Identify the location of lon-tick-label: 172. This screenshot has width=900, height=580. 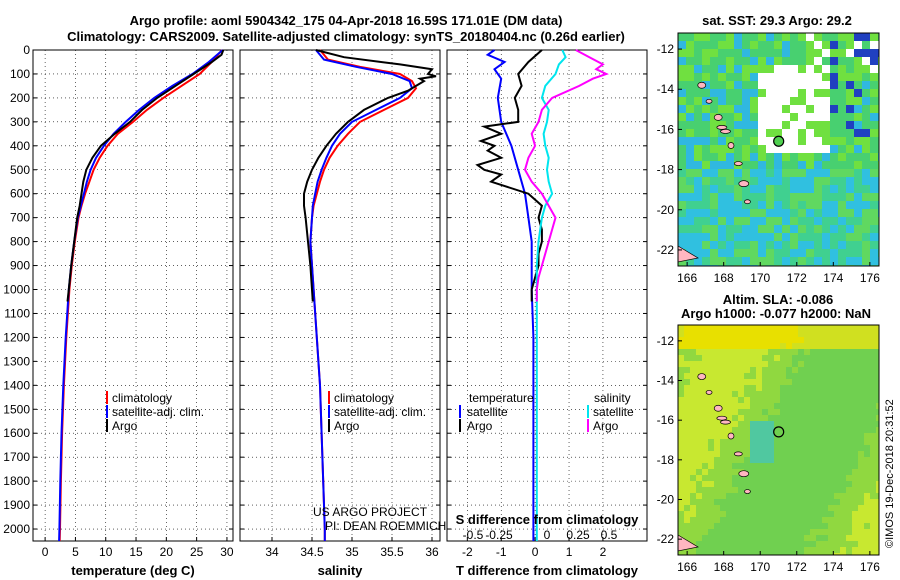
(797, 567).